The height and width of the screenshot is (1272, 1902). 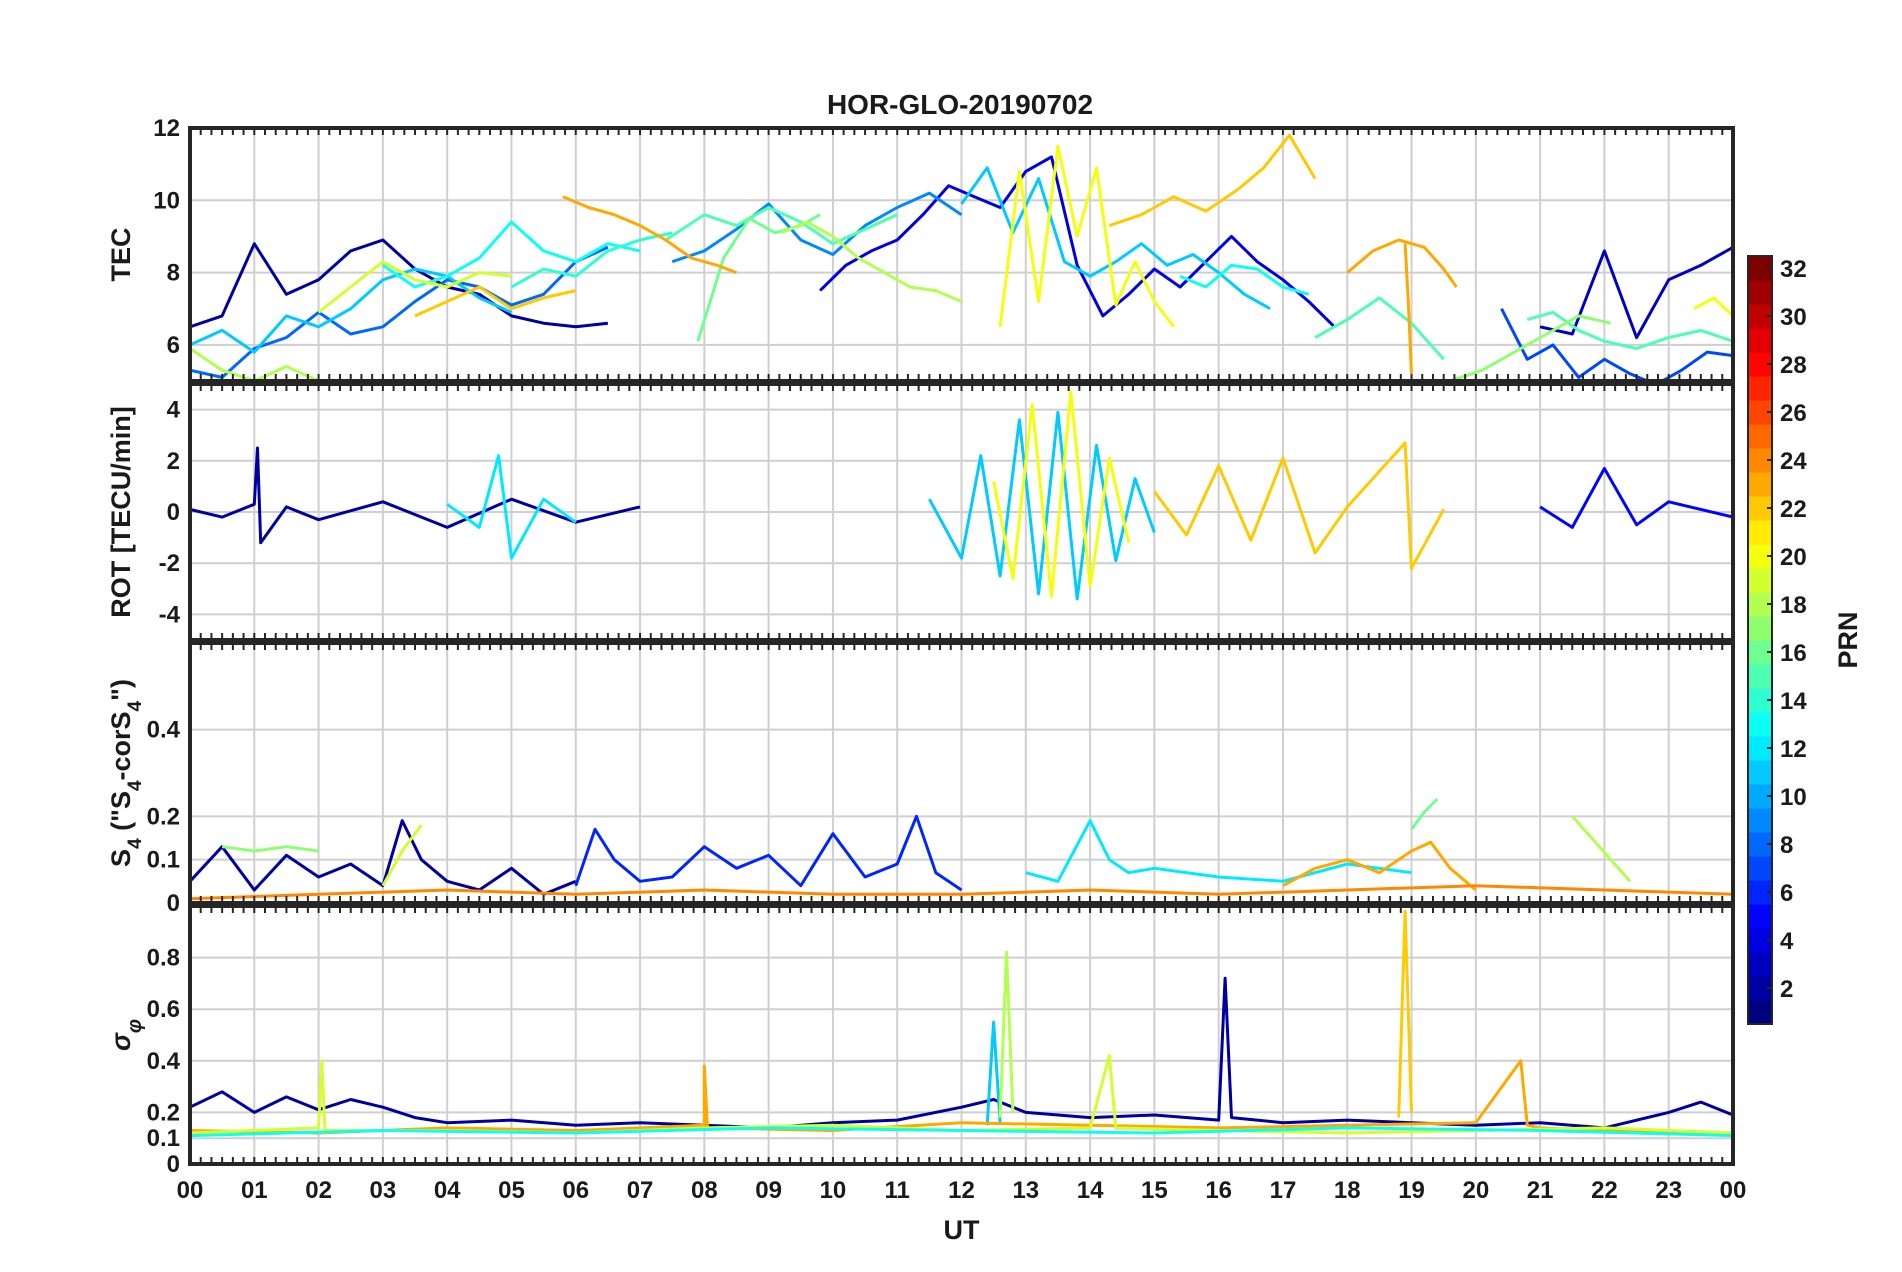 I want to click on colorbar-tick-label: 24, so click(x=1793, y=461).